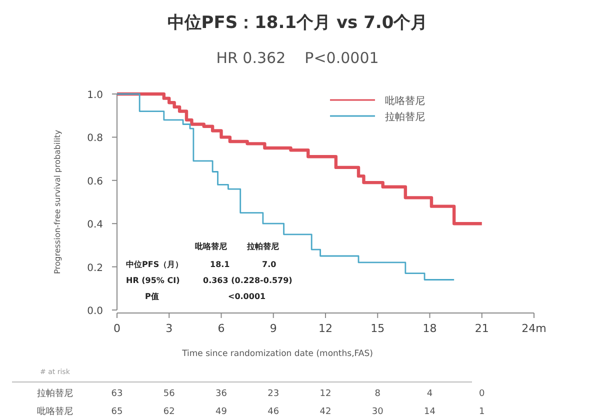  I want to click on x-axis-title: Time since randomization date (months,FAS), so click(277, 354).